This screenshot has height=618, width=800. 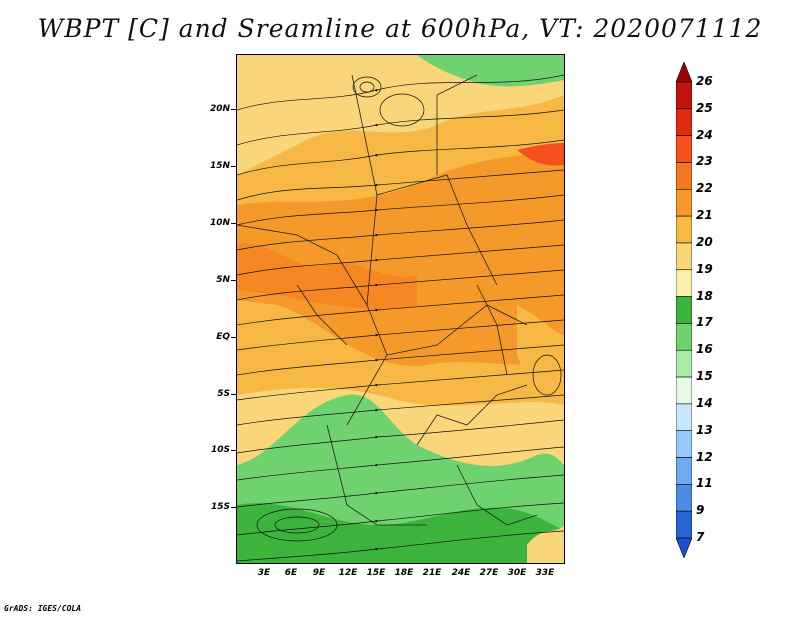 What do you see at coordinates (461, 573) in the screenshot?
I see `lon-label-24e: 24E` at bounding box center [461, 573].